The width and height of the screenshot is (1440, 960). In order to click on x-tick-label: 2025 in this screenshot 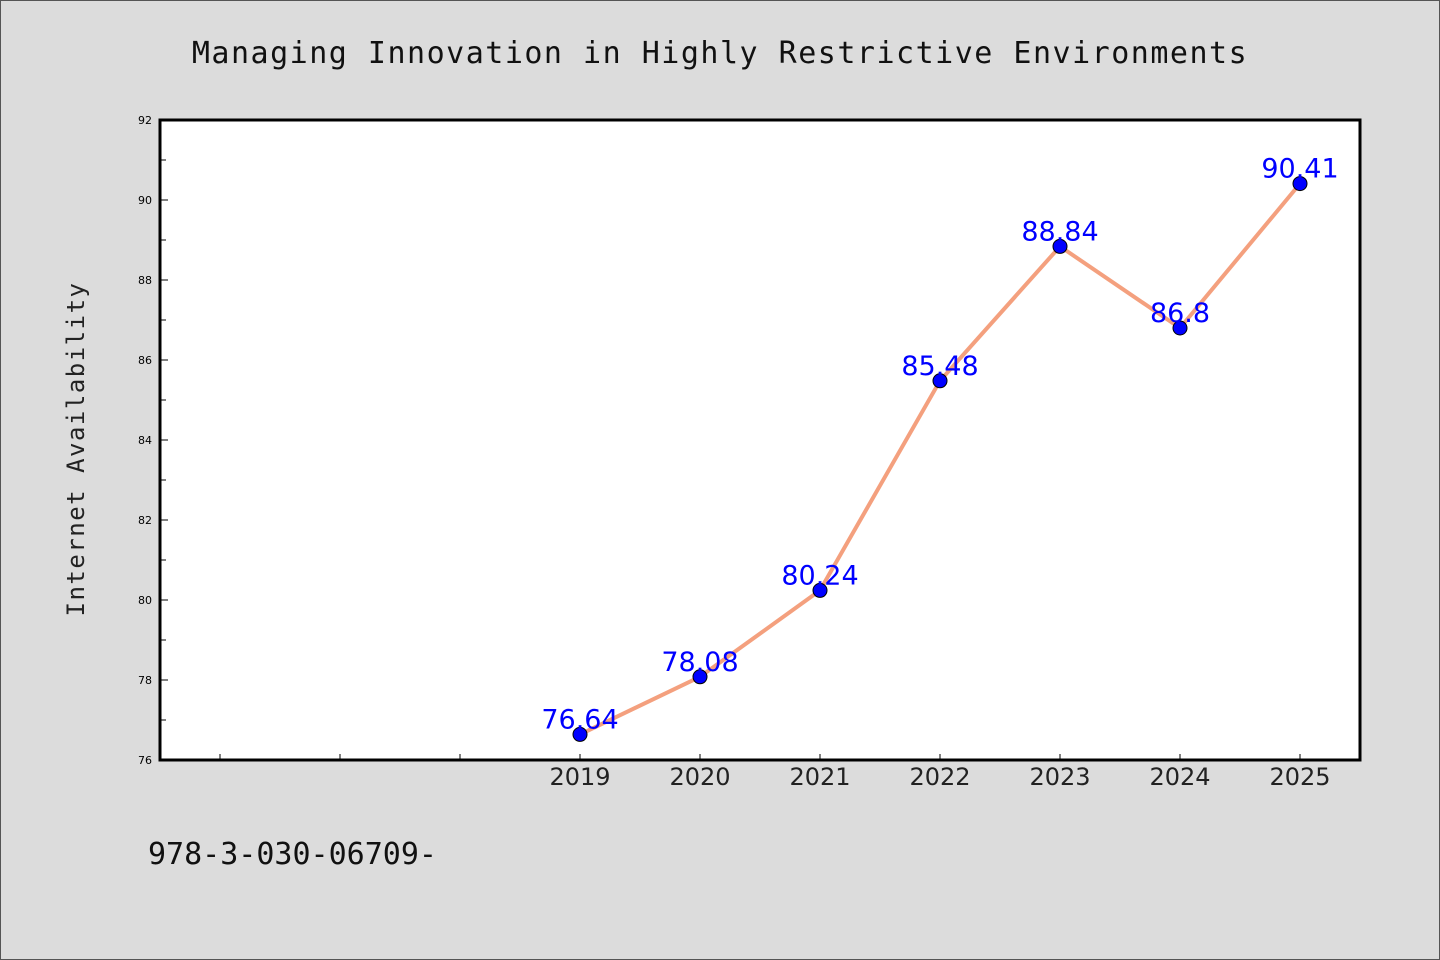, I will do `click(1299, 777)`.